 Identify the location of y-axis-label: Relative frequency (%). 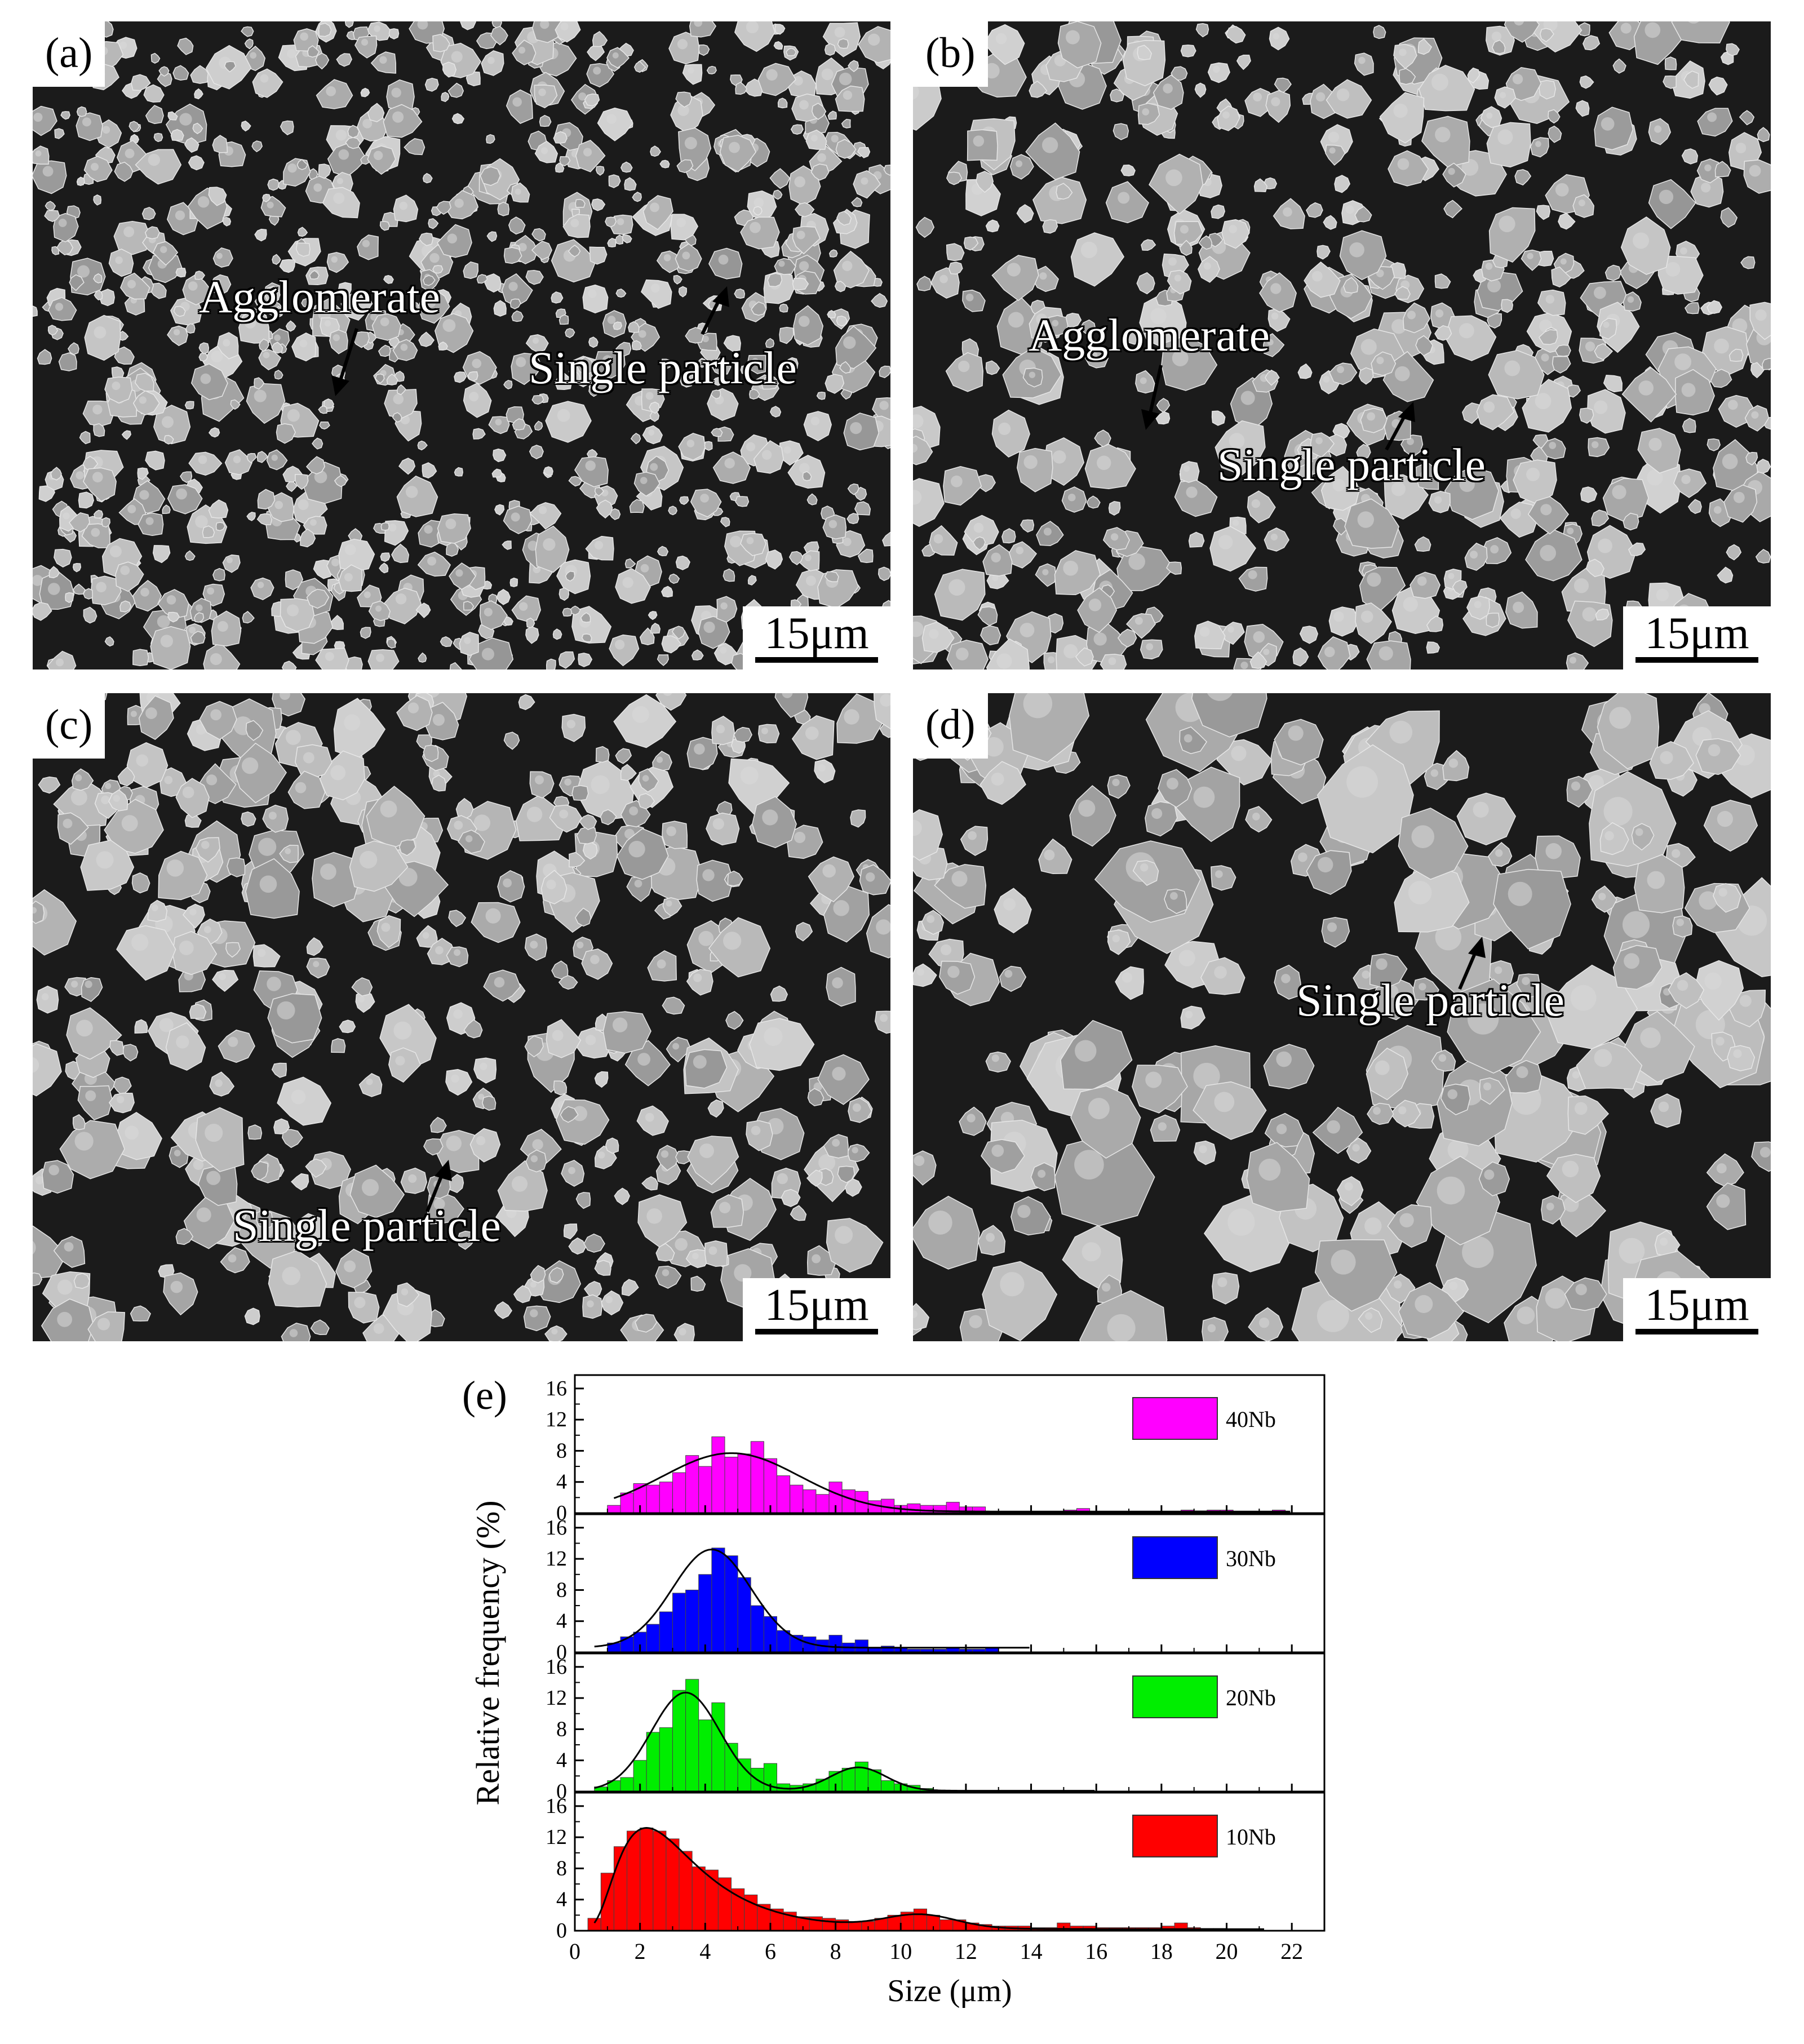
(487, 1652).